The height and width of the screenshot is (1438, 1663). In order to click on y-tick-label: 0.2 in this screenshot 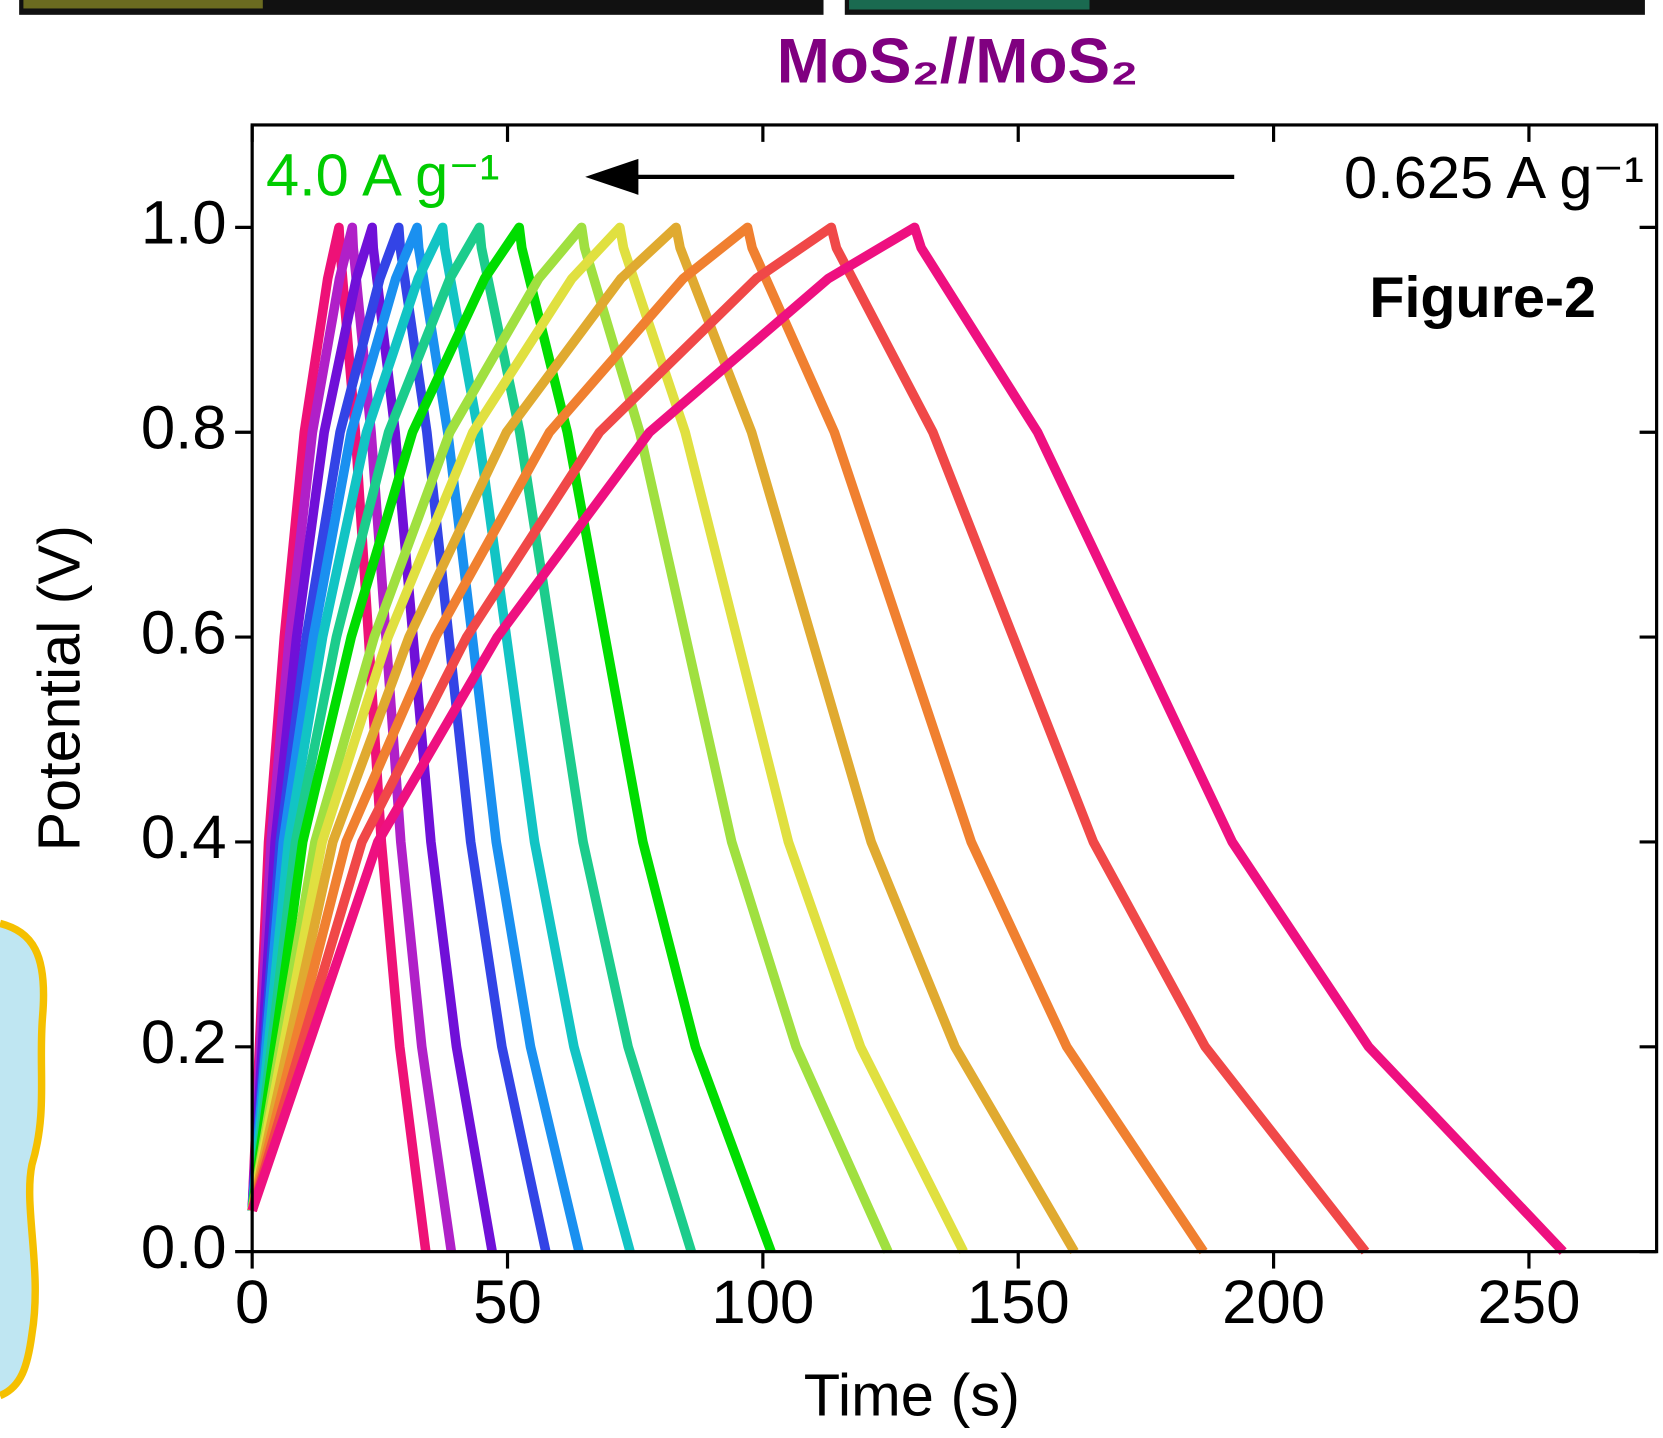, I will do `click(184, 1042)`.